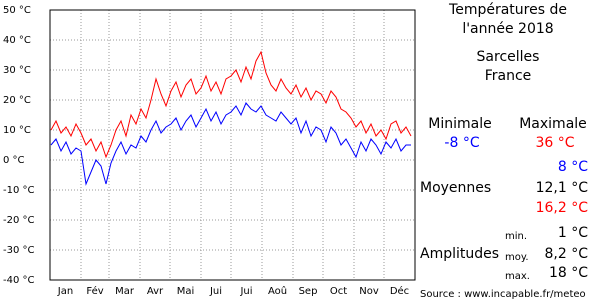 This screenshot has height=300, width=600. I want to click on y-tick-label: -30 °C, so click(19, 250).